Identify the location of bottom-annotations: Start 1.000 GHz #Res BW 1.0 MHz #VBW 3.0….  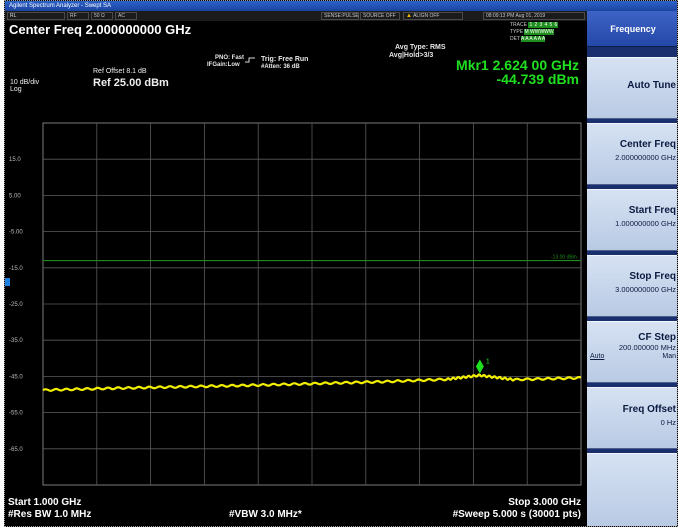
(296, 511).